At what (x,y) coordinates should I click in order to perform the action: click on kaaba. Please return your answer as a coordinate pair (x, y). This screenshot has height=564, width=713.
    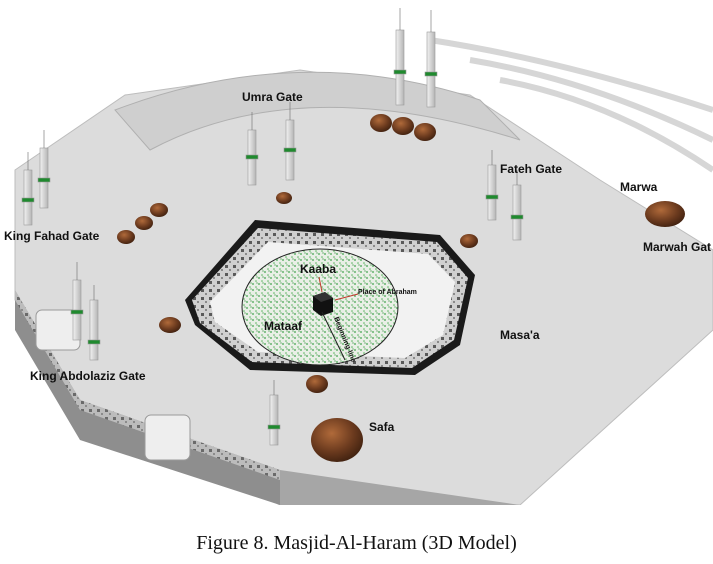
    Looking at the image, I should click on (323, 304).